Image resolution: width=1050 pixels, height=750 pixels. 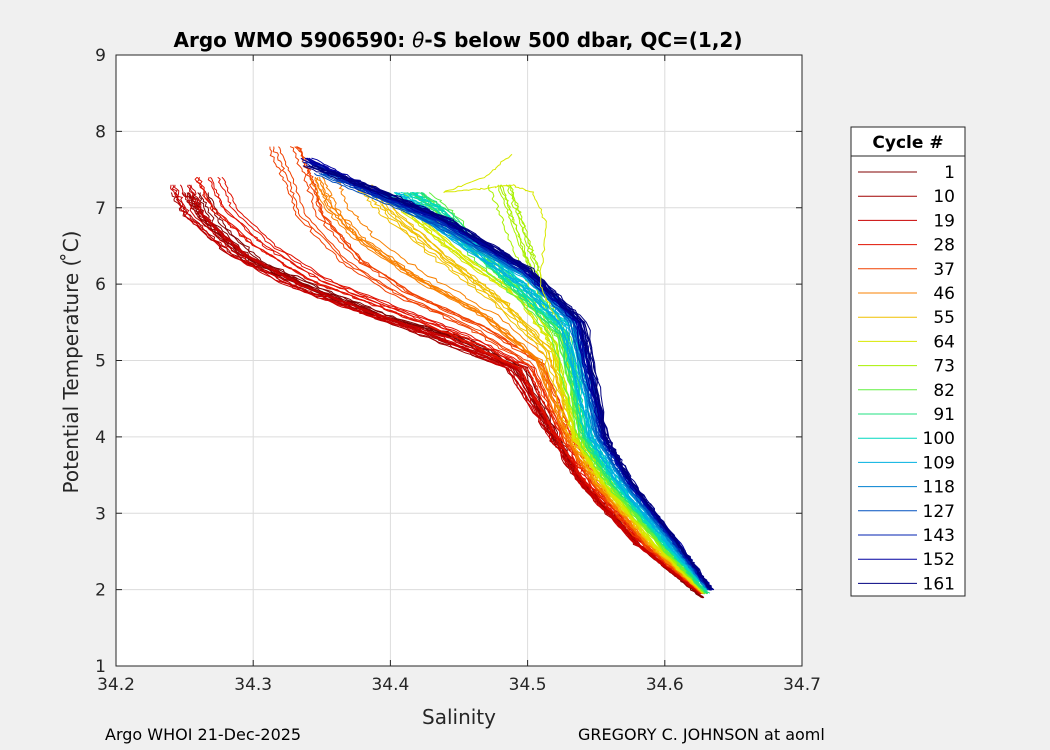 I want to click on legend-box, so click(x=908, y=361).